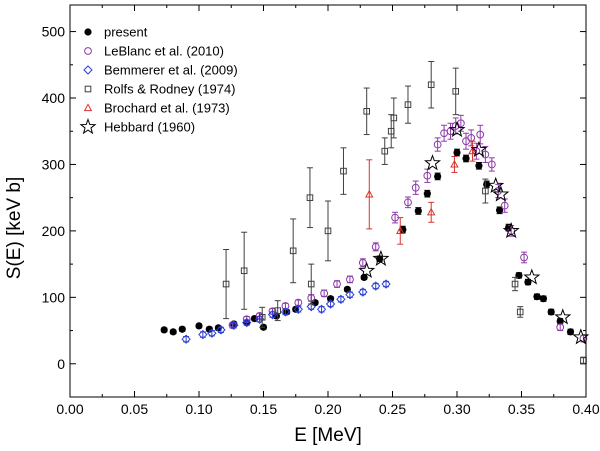  I want to click on legend-label: Bemmerer et al. (2009), so click(171, 70).